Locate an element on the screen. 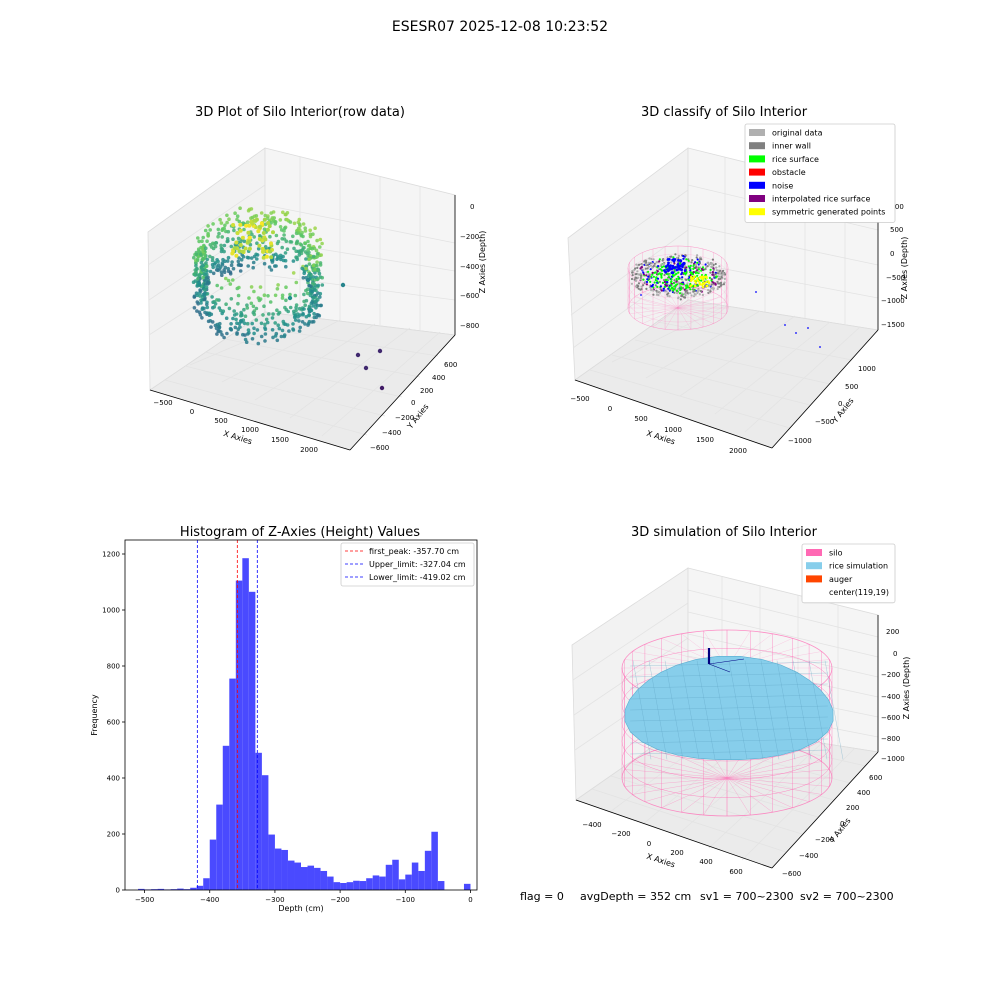 Image resolution: width=1000 pixels, height=1000 pixels. y-tick: 200 is located at coordinates (852, 808).